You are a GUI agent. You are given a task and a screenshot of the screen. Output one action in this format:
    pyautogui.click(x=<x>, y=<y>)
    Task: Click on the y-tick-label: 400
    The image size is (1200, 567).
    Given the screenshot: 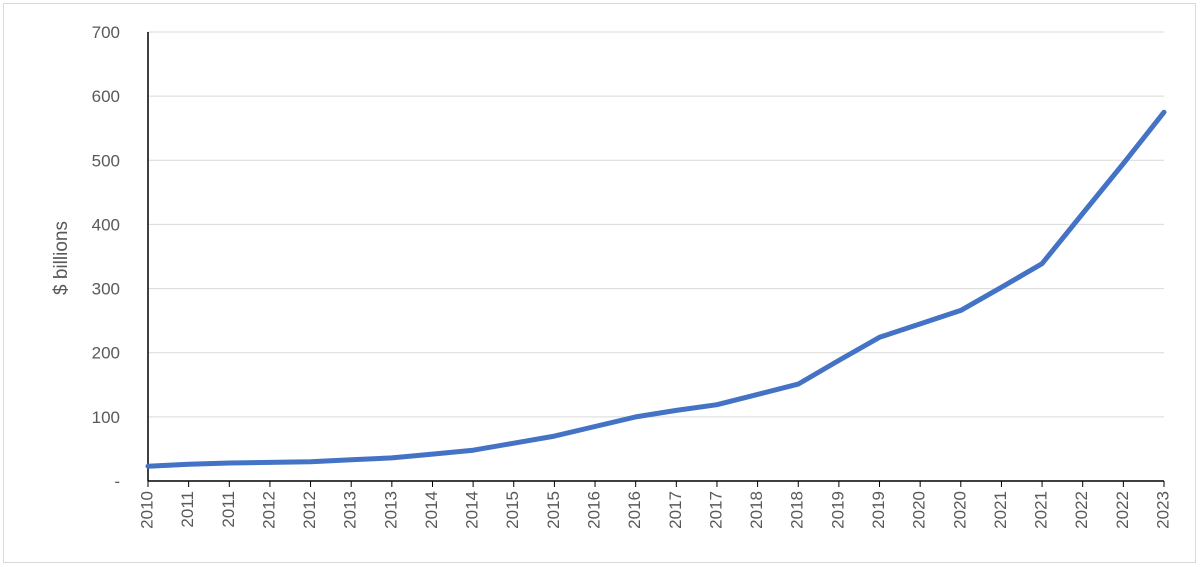 What is the action you would take?
    pyautogui.click(x=106, y=224)
    